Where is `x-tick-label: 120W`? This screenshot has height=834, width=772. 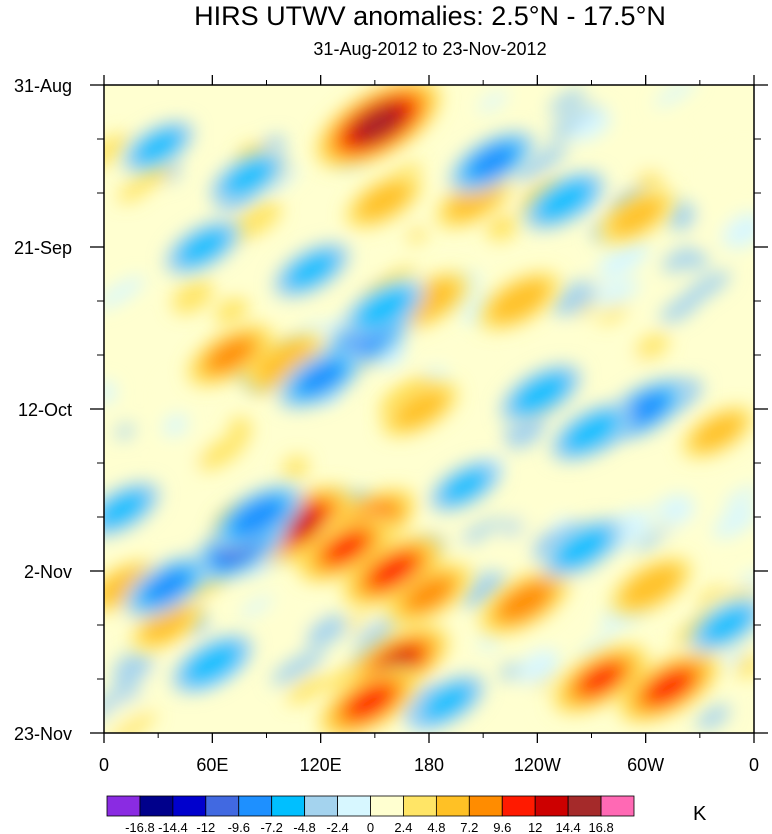
x-tick-label: 120W is located at coordinates (537, 765).